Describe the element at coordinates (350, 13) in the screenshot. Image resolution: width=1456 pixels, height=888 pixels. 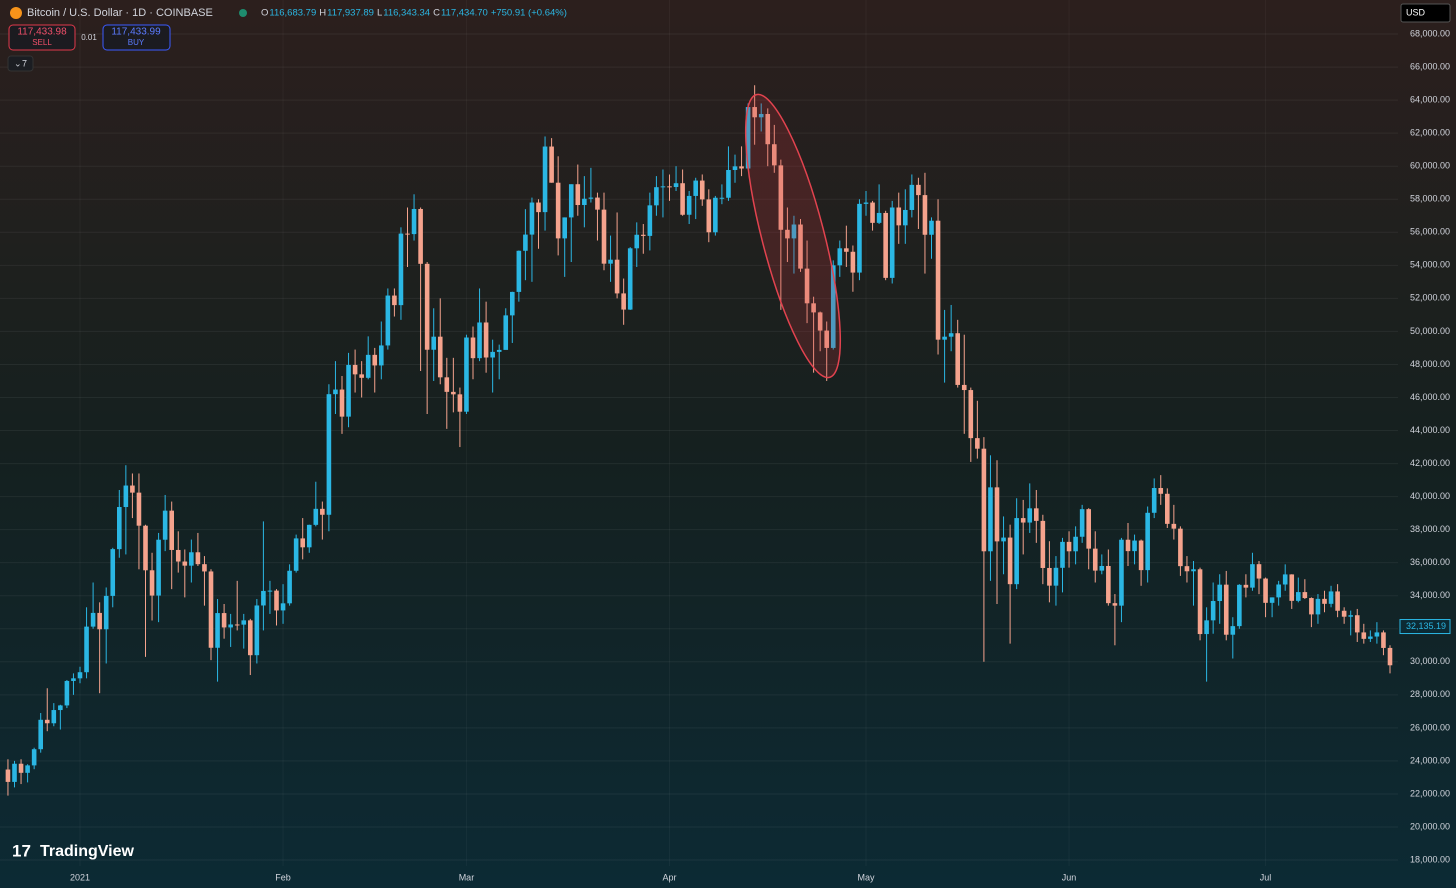
I see `ohlc-value: 117,937.89` at that location.